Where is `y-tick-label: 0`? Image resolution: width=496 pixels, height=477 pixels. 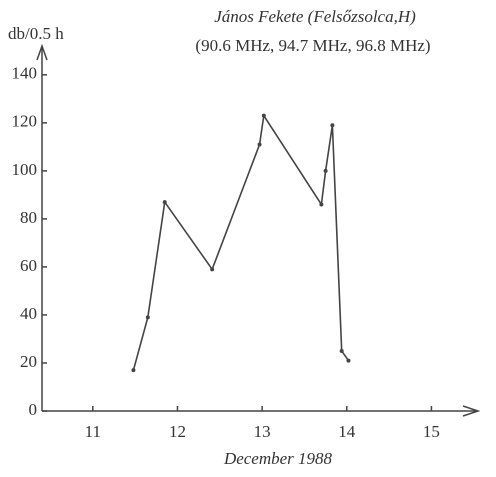 y-tick-label: 0 is located at coordinates (33, 409).